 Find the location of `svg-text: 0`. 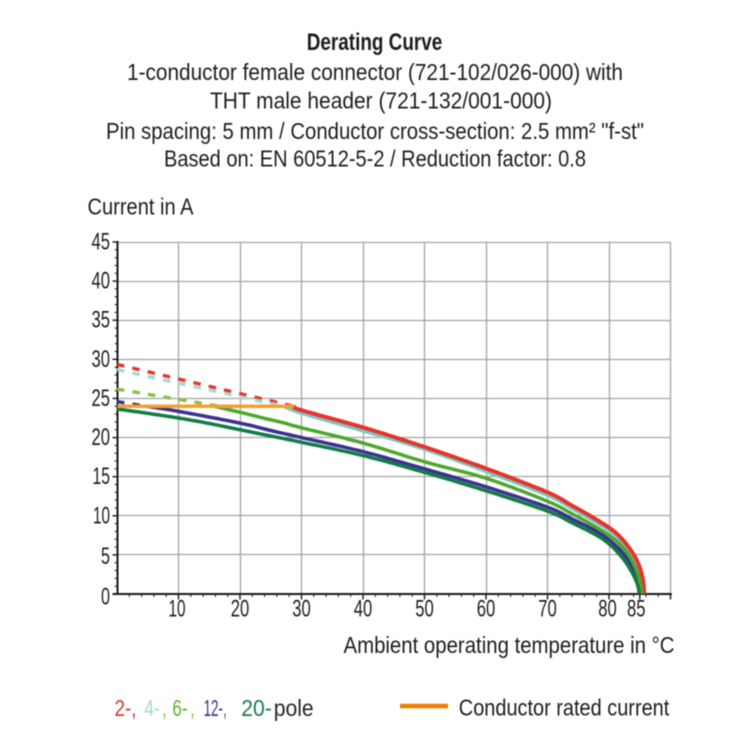

svg-text: 0 is located at coordinates (105, 597).